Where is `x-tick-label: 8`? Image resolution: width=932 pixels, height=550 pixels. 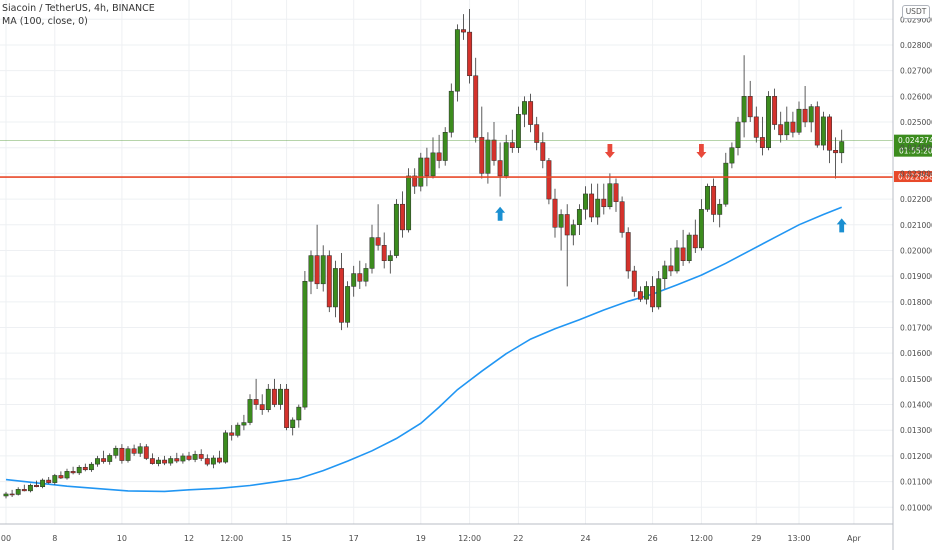 x-tick-label: 8 is located at coordinates (54, 538).